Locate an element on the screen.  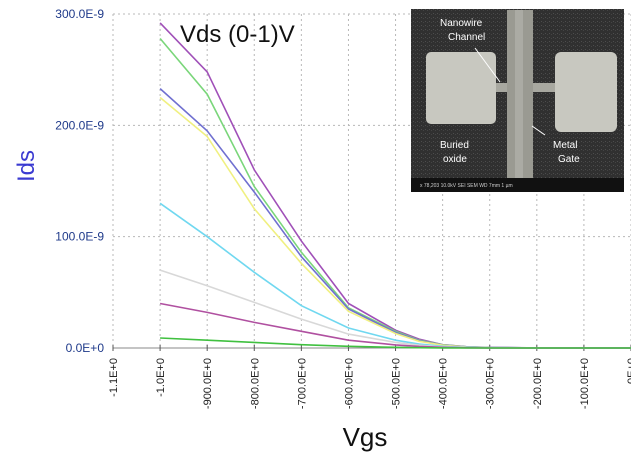
y-tick-label-3: 300.0E-9 is located at coordinates (79, 14).